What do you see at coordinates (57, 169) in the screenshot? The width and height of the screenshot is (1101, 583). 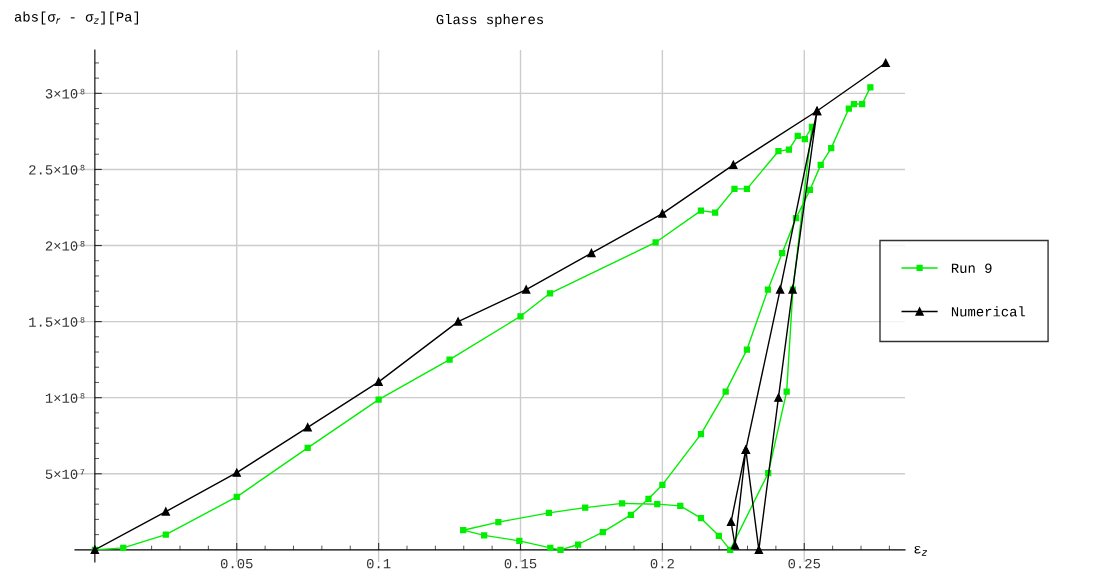 I see `y-tick-label: 2.5×10⁸` at bounding box center [57, 169].